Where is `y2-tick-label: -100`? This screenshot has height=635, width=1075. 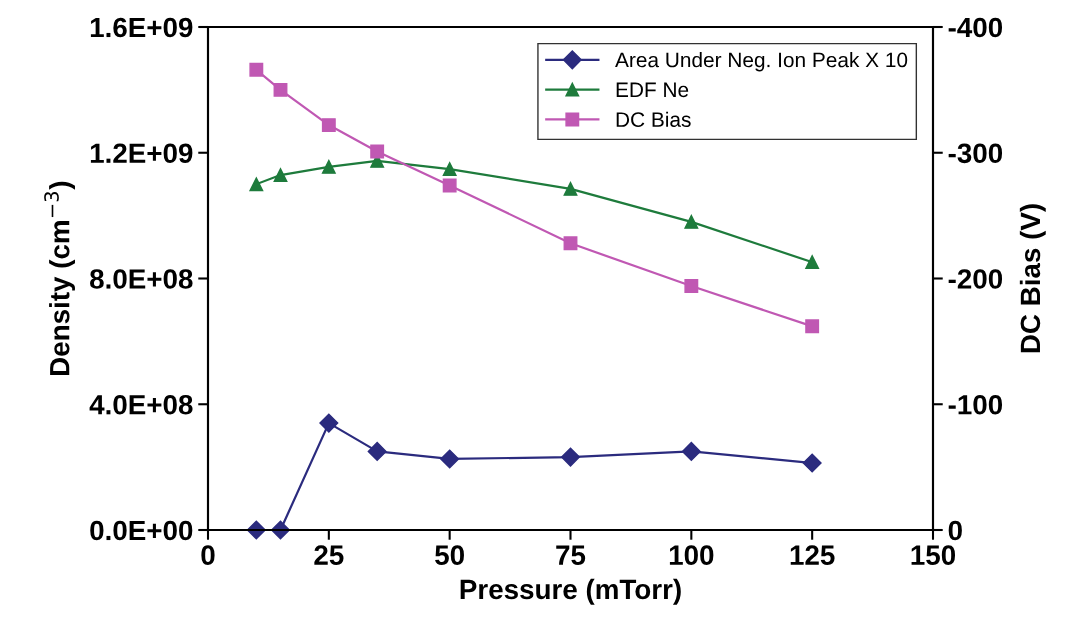
y2-tick-label: -100 is located at coordinates (975, 404).